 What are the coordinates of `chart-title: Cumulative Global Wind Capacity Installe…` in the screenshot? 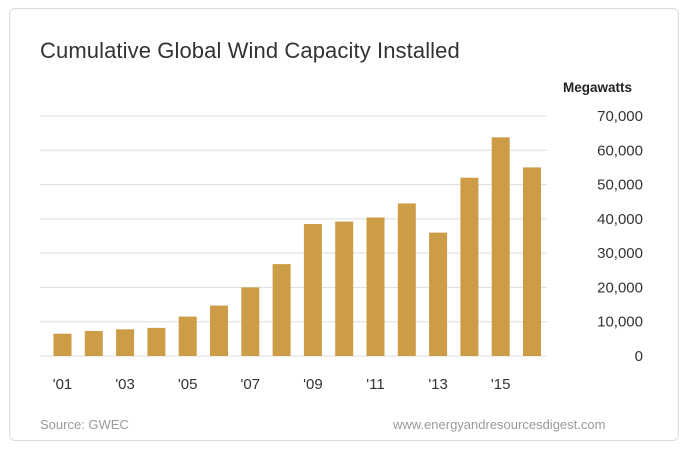 It's located at (250, 50).